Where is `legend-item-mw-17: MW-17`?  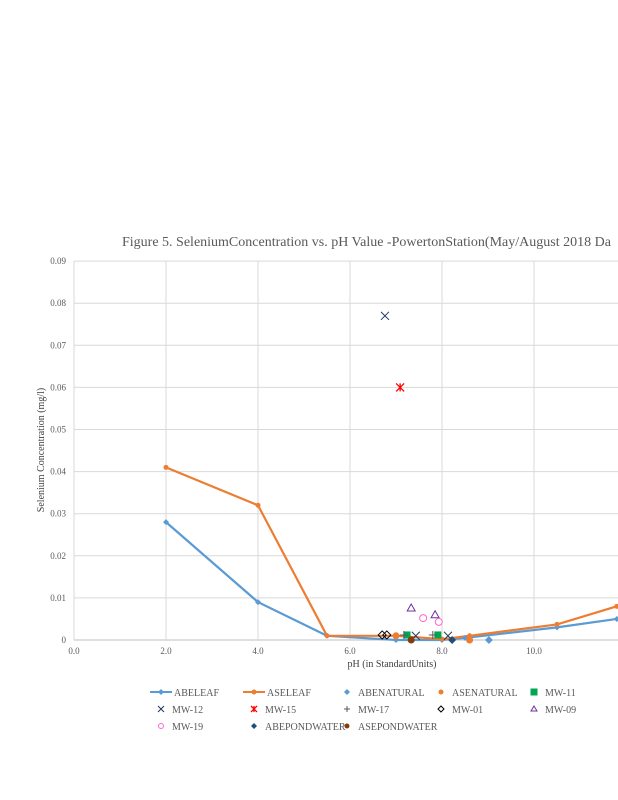
legend-item-mw-17: MW-17 is located at coordinates (366, 710).